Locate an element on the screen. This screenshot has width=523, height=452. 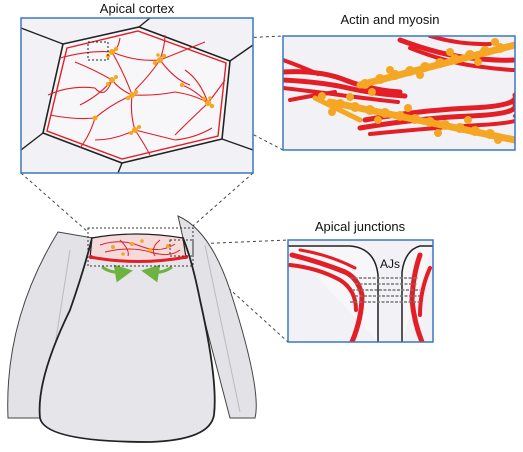
cortical-actin-ring is located at coordinates (136, 95).